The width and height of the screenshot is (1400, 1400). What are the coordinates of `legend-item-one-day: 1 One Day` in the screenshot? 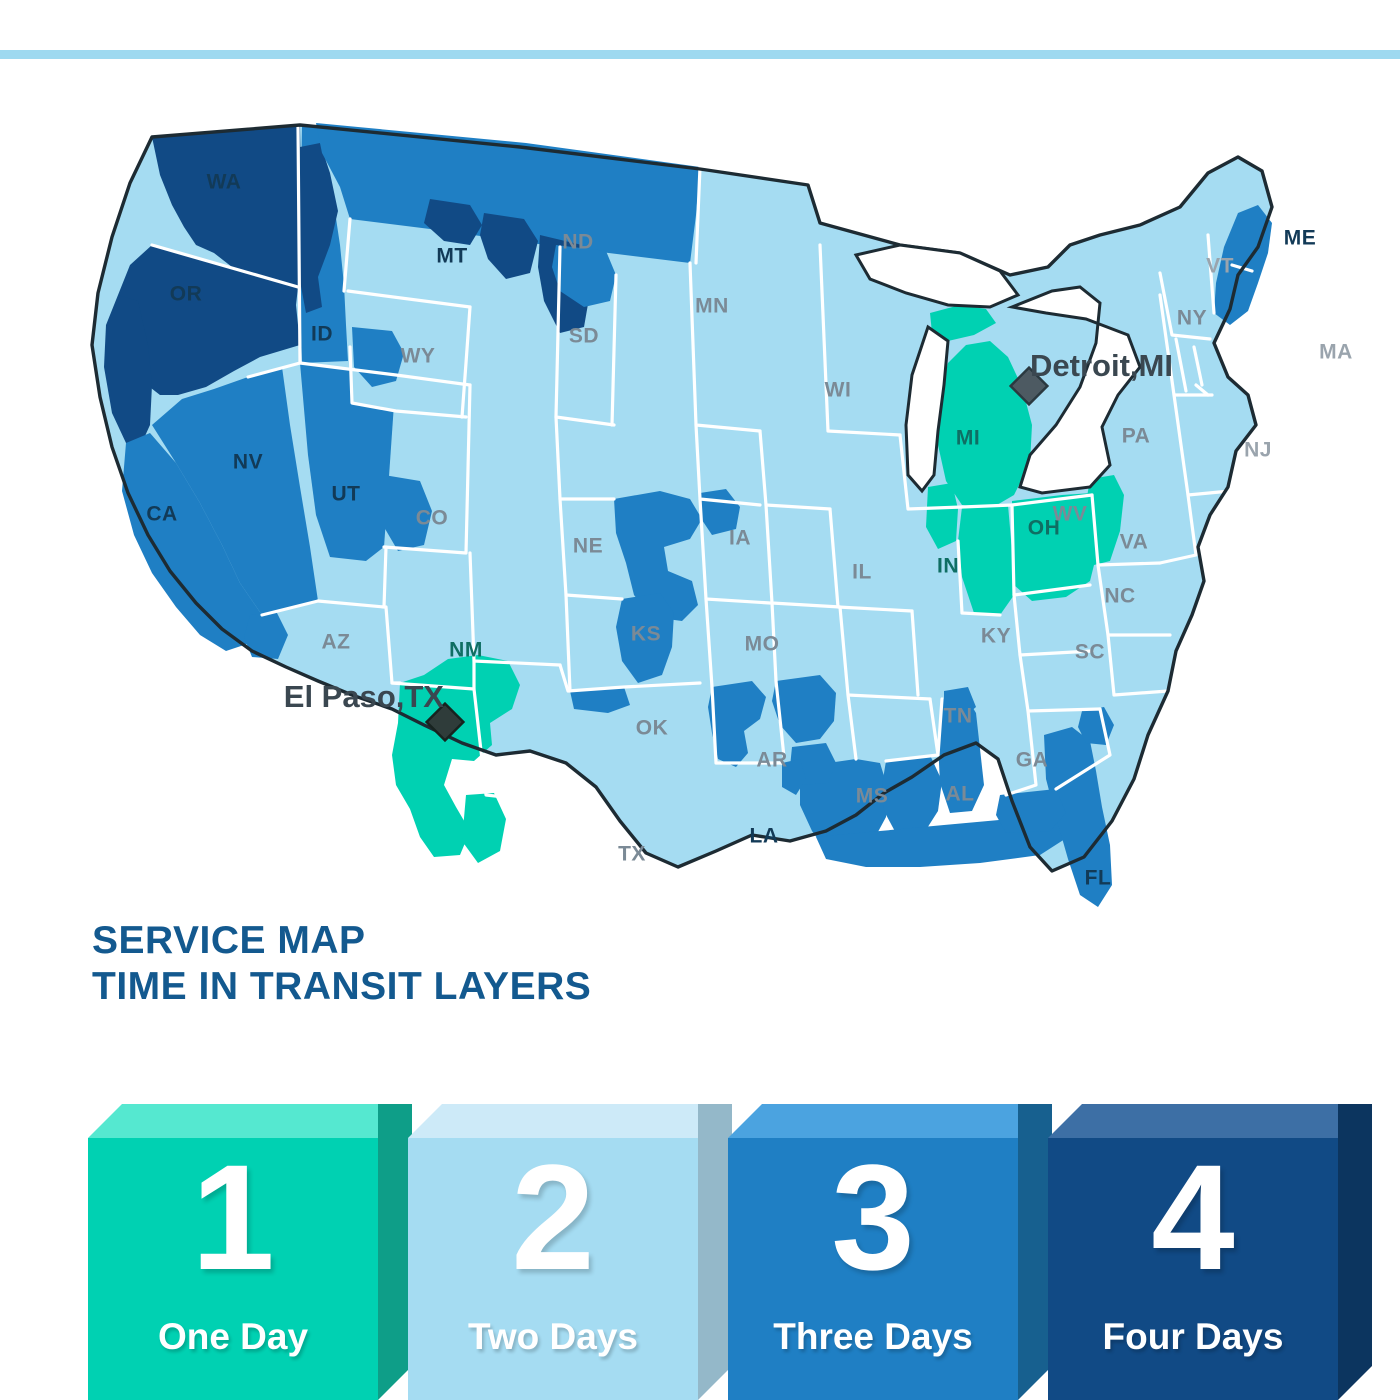 It's located at (233, 1252).